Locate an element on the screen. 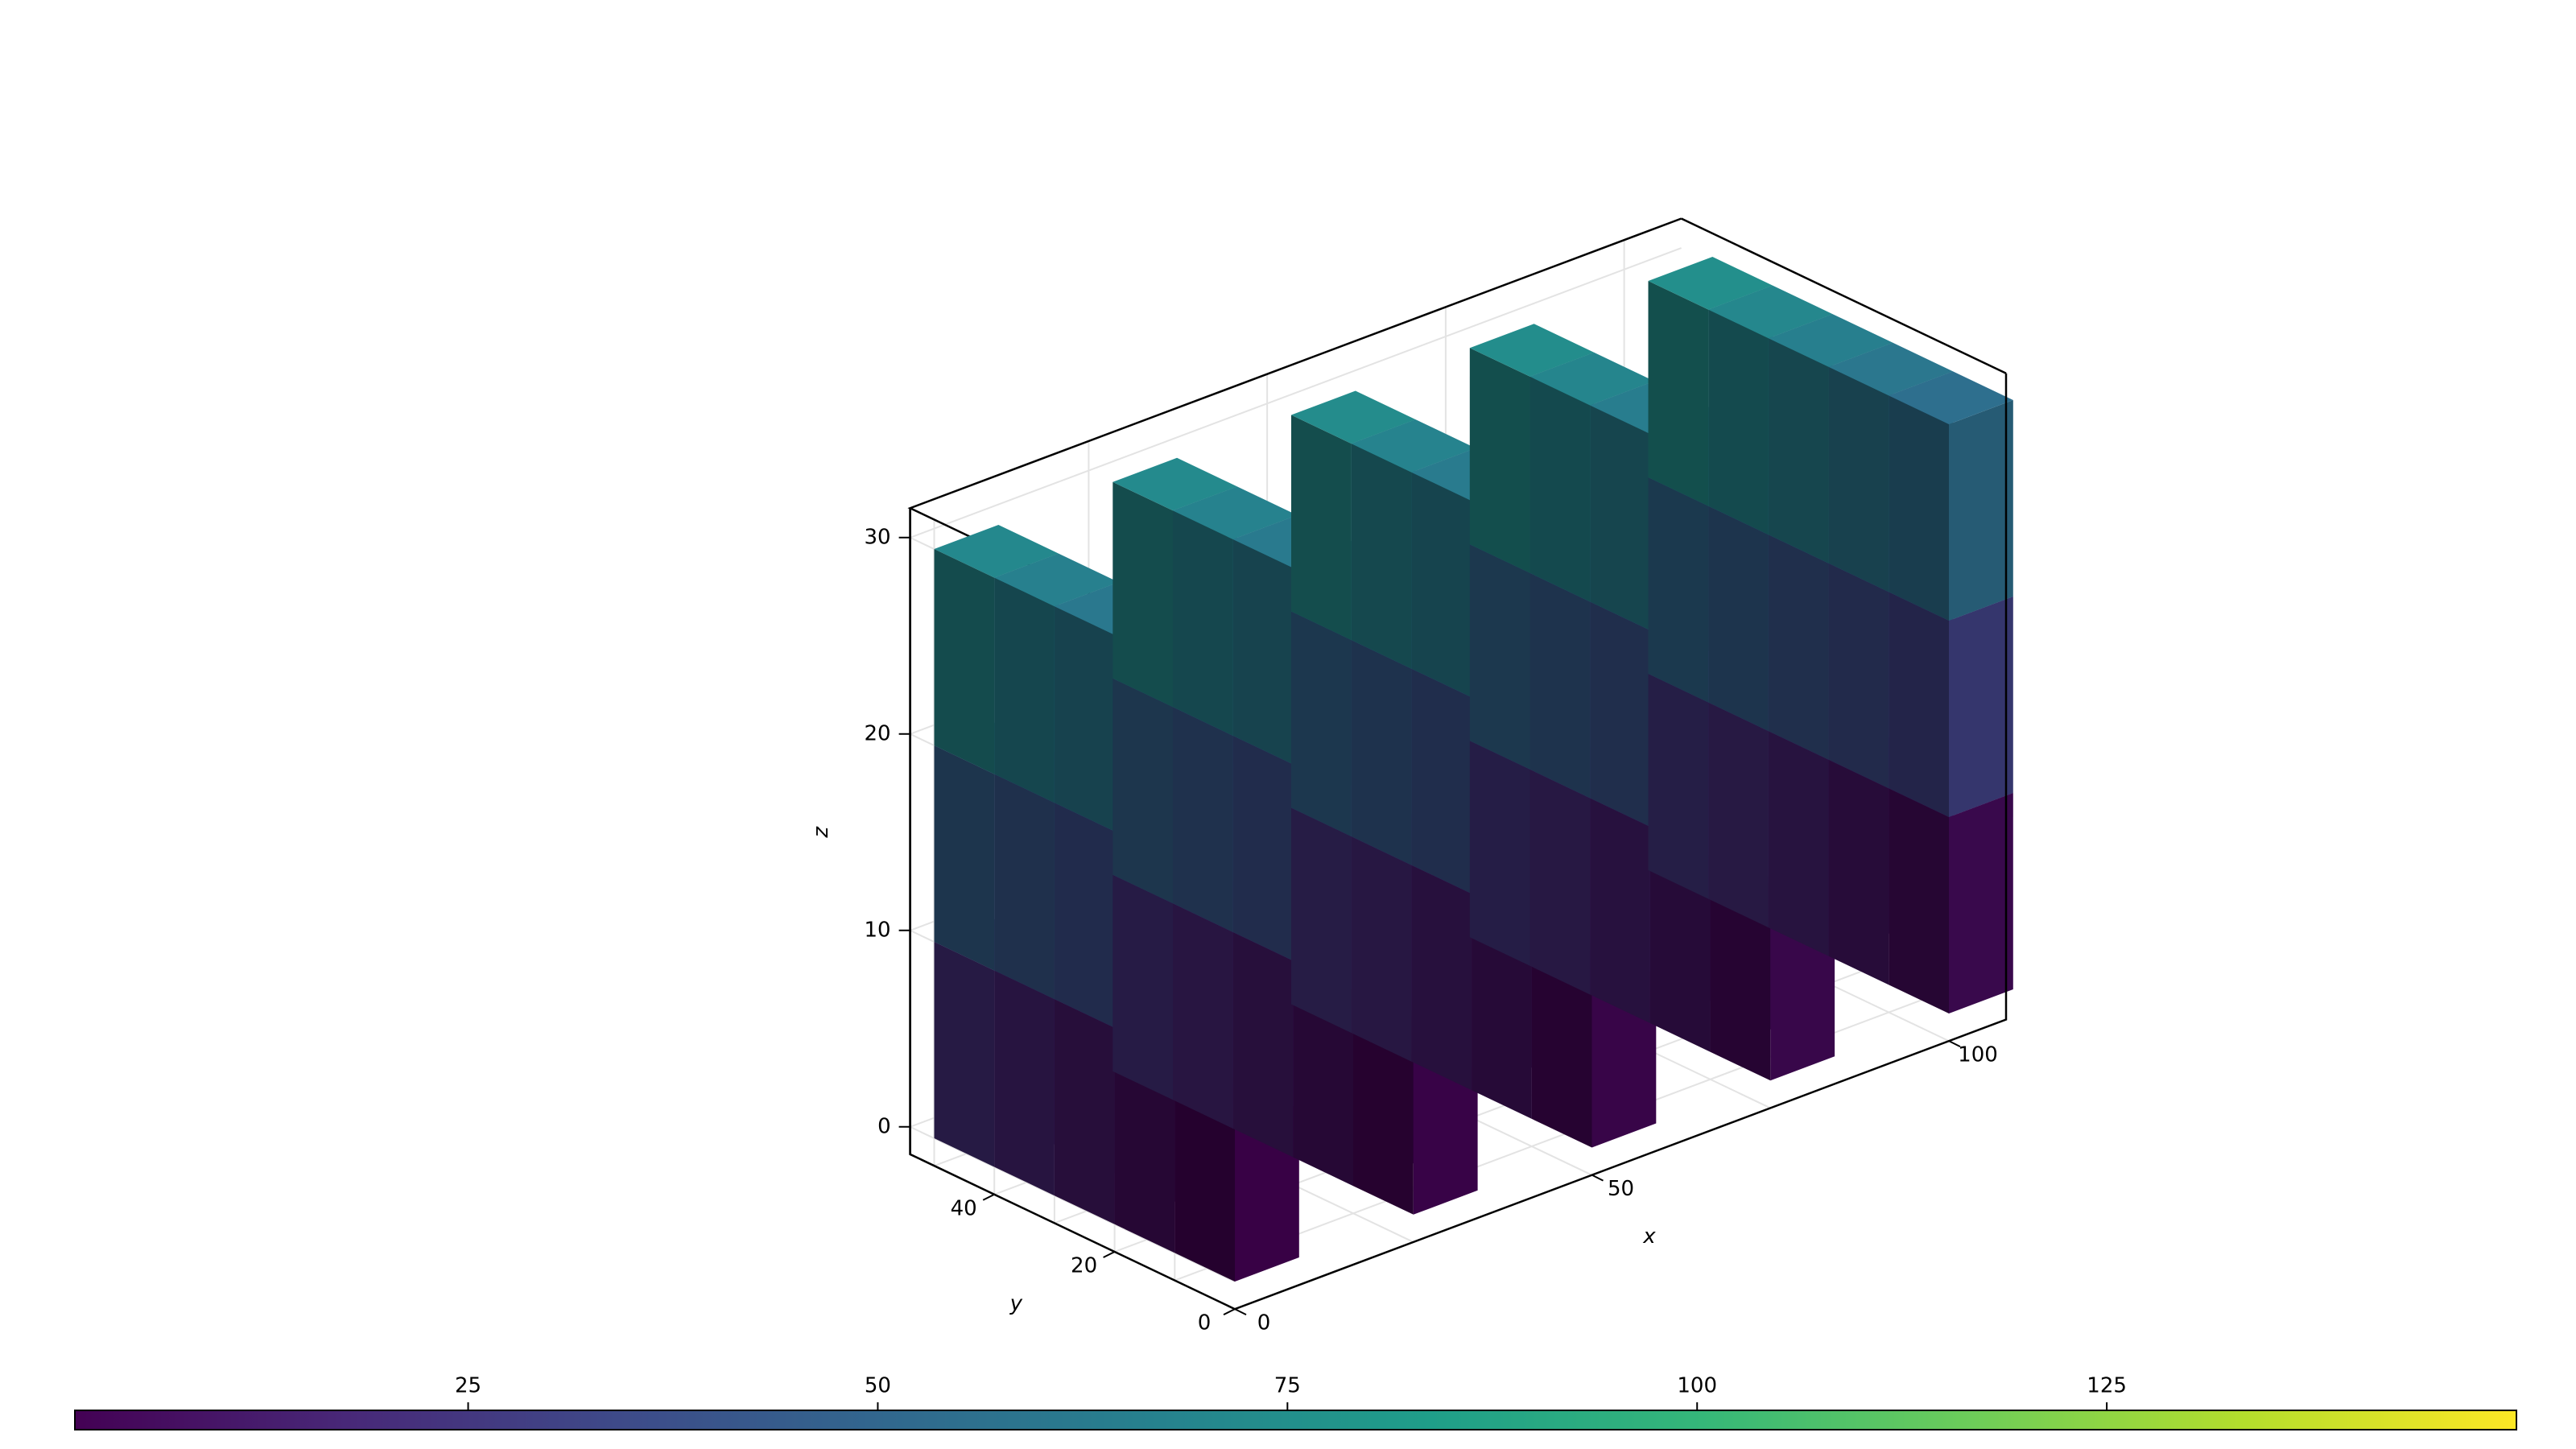 The height and width of the screenshot is (1449, 2576). x-tick-label: 0 is located at coordinates (1264, 1323).